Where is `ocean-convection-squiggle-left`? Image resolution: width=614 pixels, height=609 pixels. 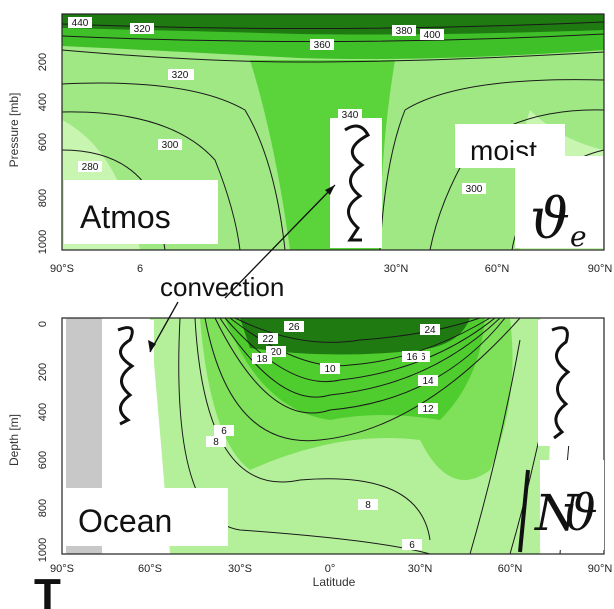 ocean-convection-squiggle-left is located at coordinates (126, 376).